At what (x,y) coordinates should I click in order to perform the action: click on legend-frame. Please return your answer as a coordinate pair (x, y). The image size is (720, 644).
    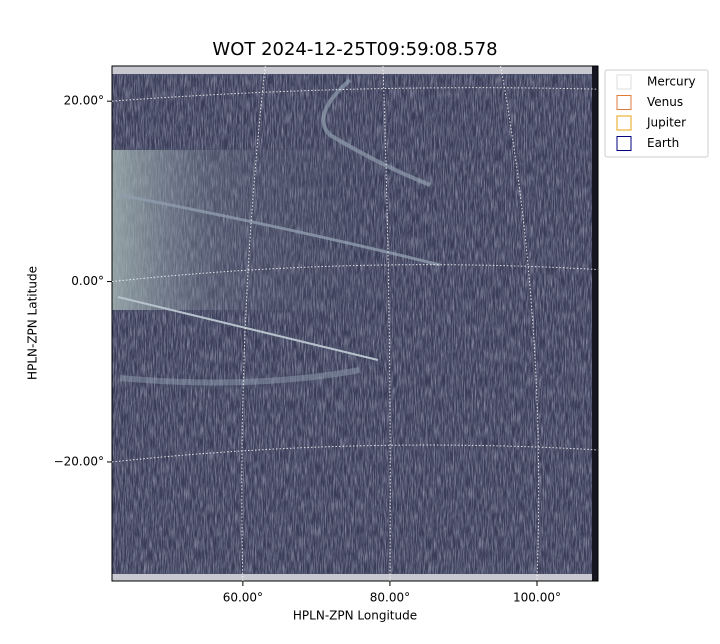
    Looking at the image, I should click on (656, 113).